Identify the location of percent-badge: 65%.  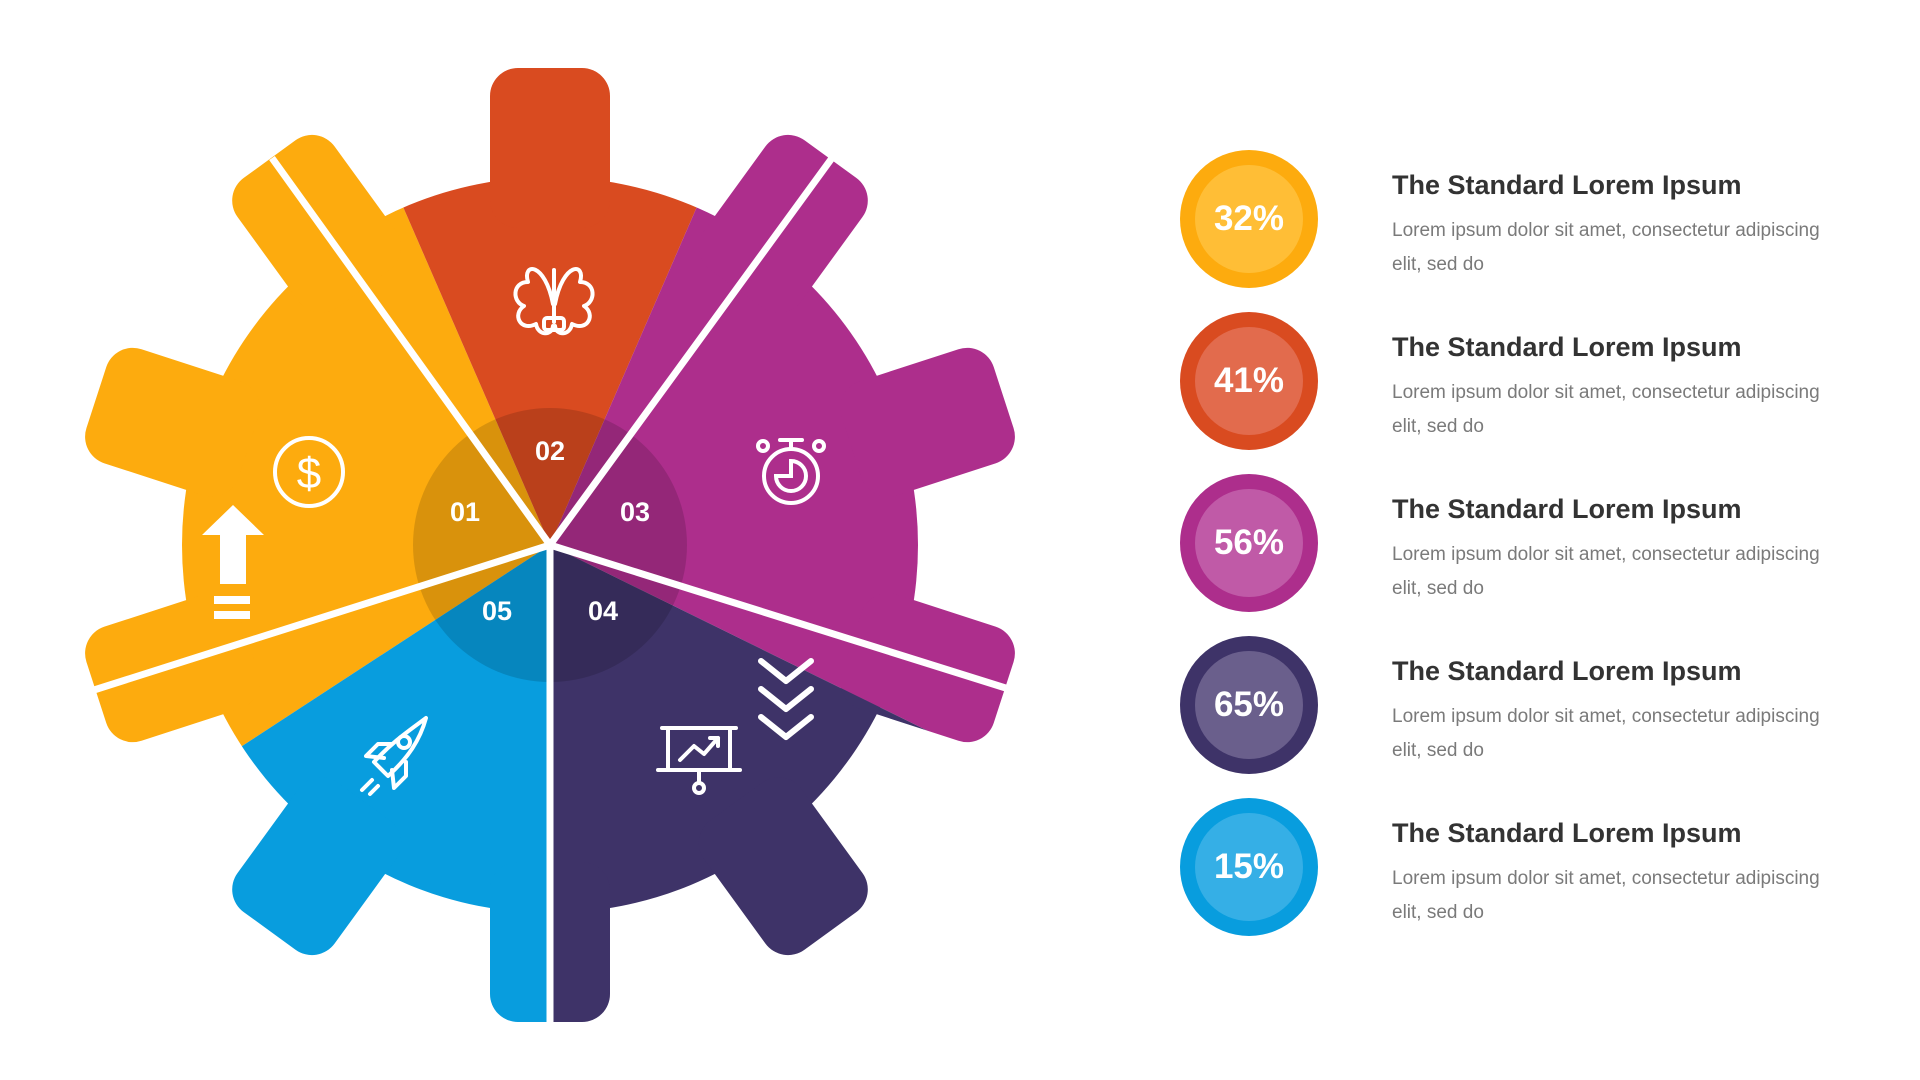
(1249, 705).